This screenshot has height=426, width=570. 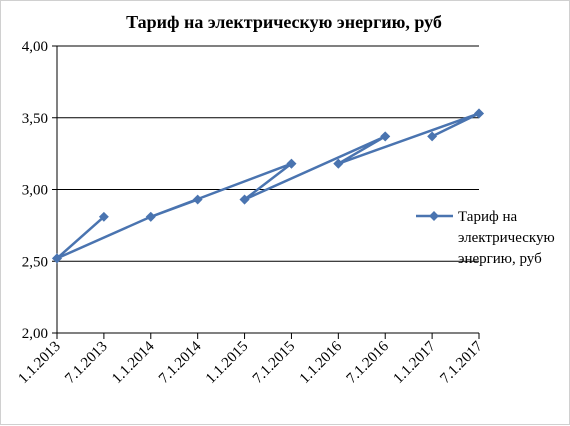 I want to click on y-tick-labels: 2,00 2,50 3,00 3,50 4,00, so click(x=35, y=190).